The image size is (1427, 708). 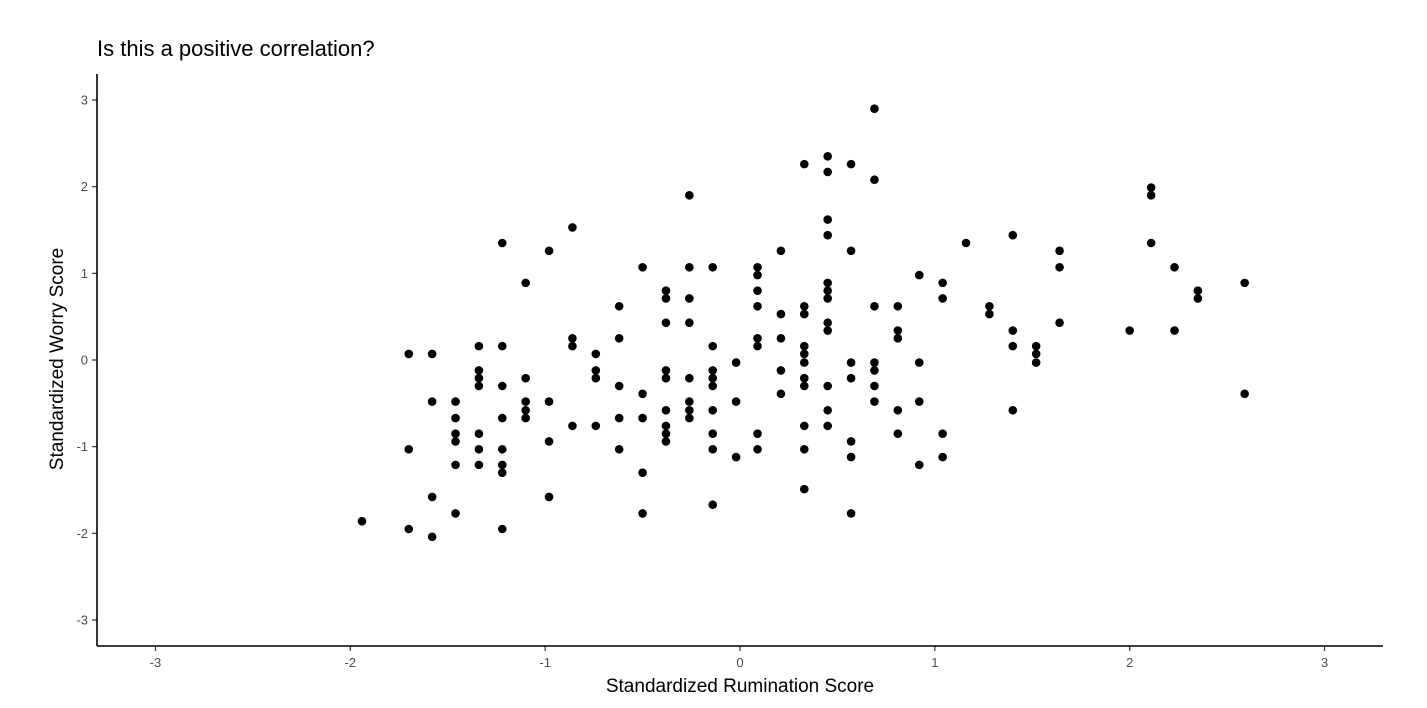 I want to click on y-tick-label: 0, so click(x=84, y=360).